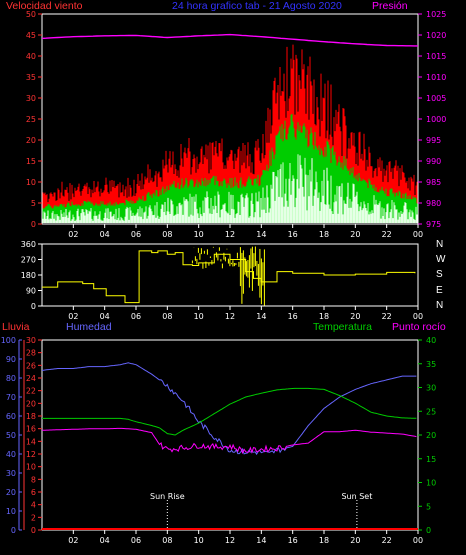 Image resolution: width=466 pixels, height=555 pixels. I want to click on rain-tick-label: 8, so click(33, 479).